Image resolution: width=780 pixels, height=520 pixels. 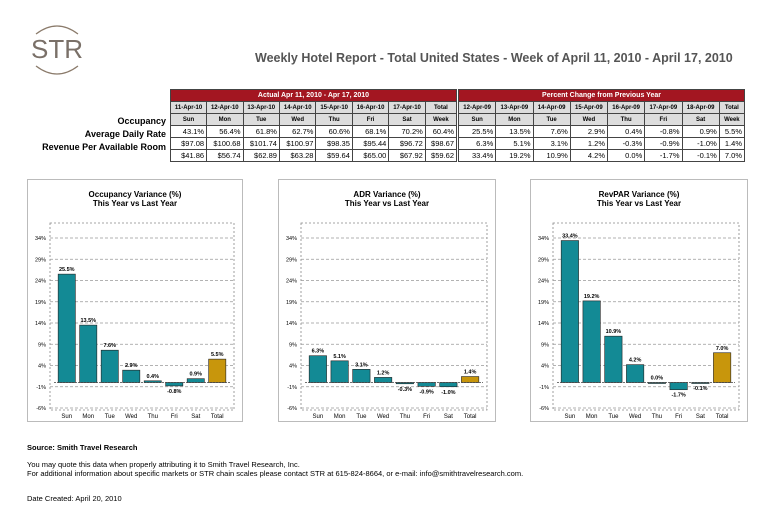 I want to click on y-tick-label: 24%, so click(x=543, y=282).